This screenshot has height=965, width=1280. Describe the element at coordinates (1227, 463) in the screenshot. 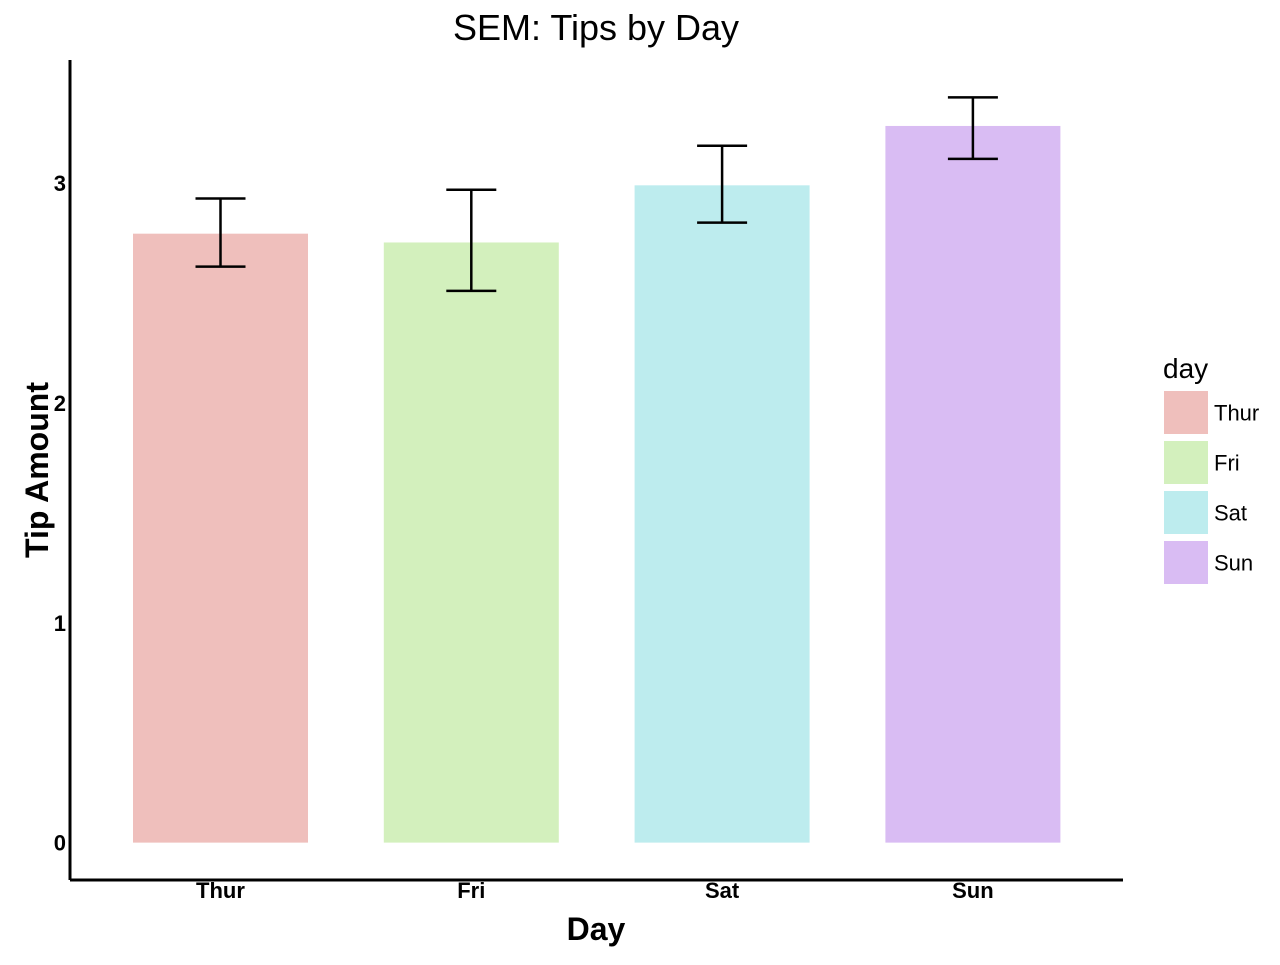

I see `legend-label-fri: Fri` at that location.